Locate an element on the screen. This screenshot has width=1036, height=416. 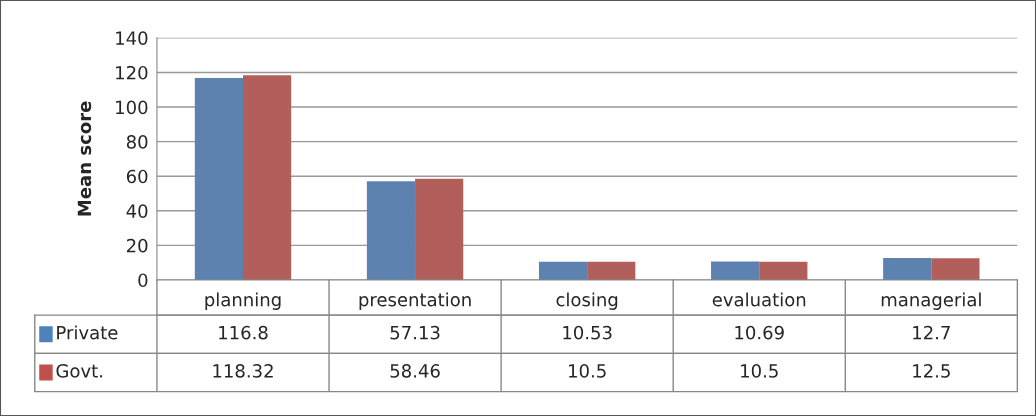
y-tick-label: 0 is located at coordinates (143, 280).